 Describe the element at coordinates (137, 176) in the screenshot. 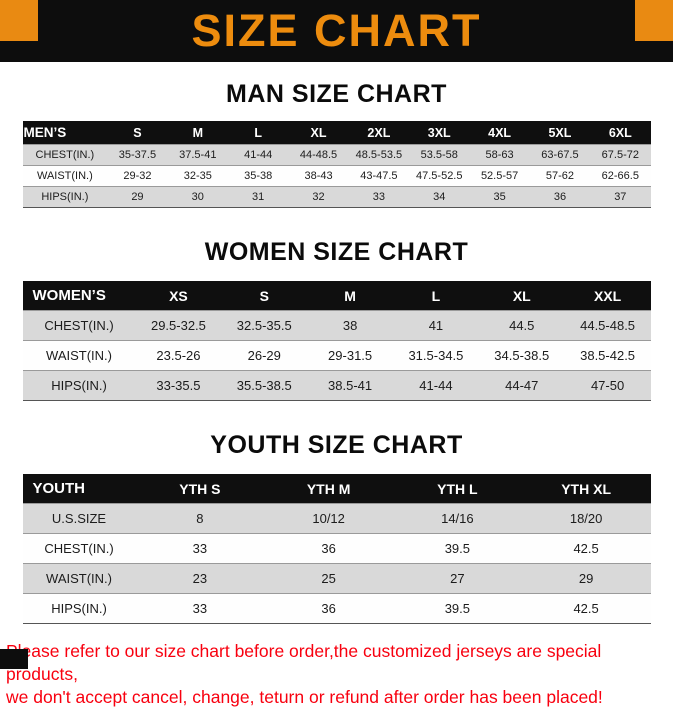

I see `size-value-cell: 29-32` at that location.